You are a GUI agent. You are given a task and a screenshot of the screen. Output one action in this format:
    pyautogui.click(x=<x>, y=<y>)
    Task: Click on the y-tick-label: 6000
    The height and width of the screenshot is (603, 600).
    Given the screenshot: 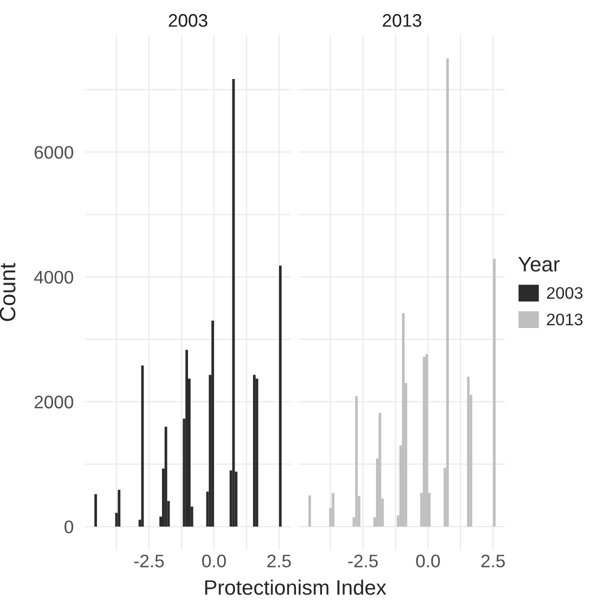 What is the action you would take?
    pyautogui.click(x=54, y=152)
    